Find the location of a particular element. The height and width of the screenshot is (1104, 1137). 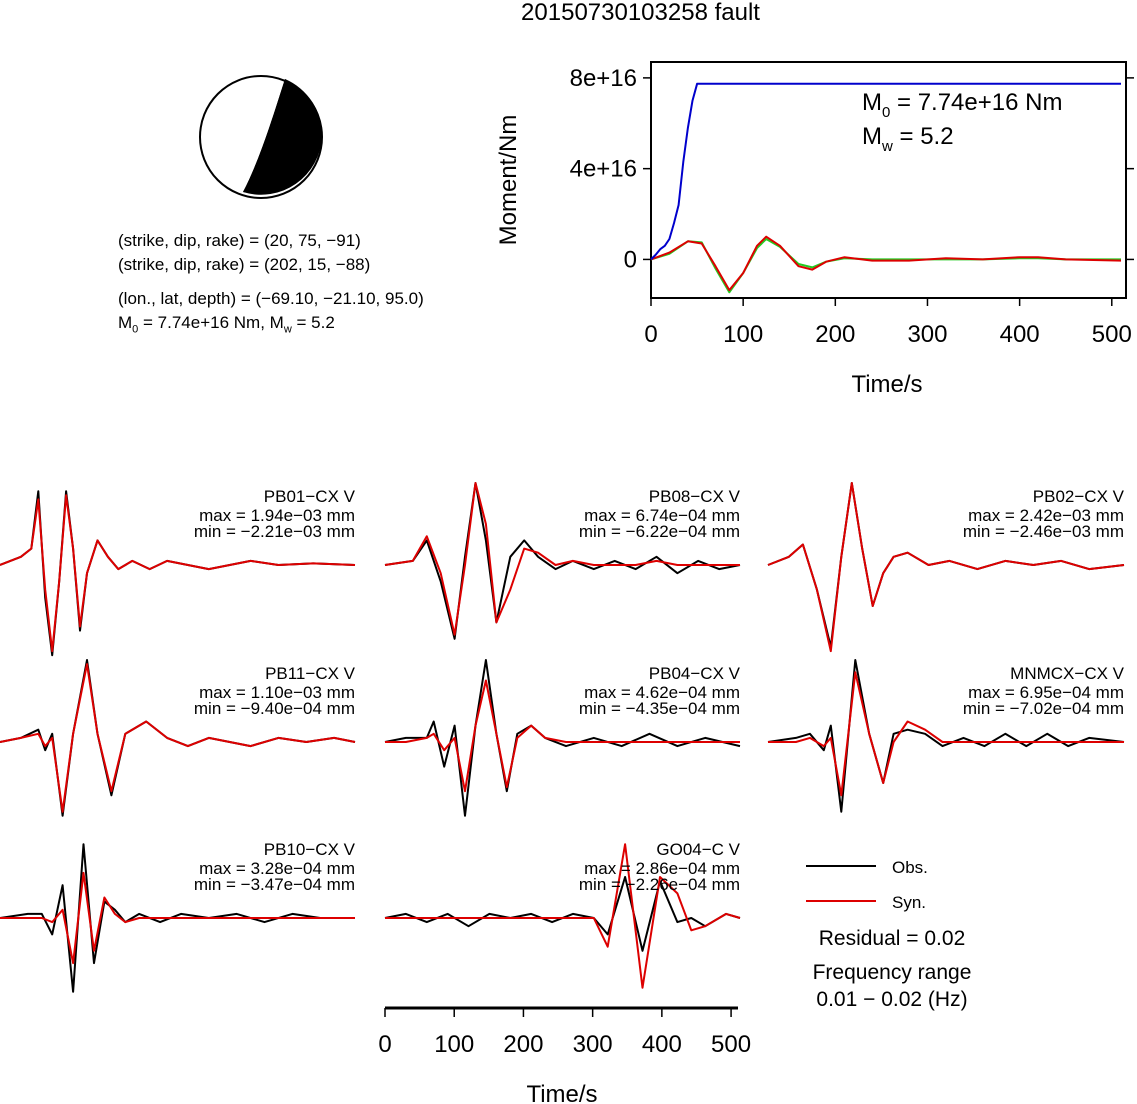

moment-plot-frame is located at coordinates (888, 180).